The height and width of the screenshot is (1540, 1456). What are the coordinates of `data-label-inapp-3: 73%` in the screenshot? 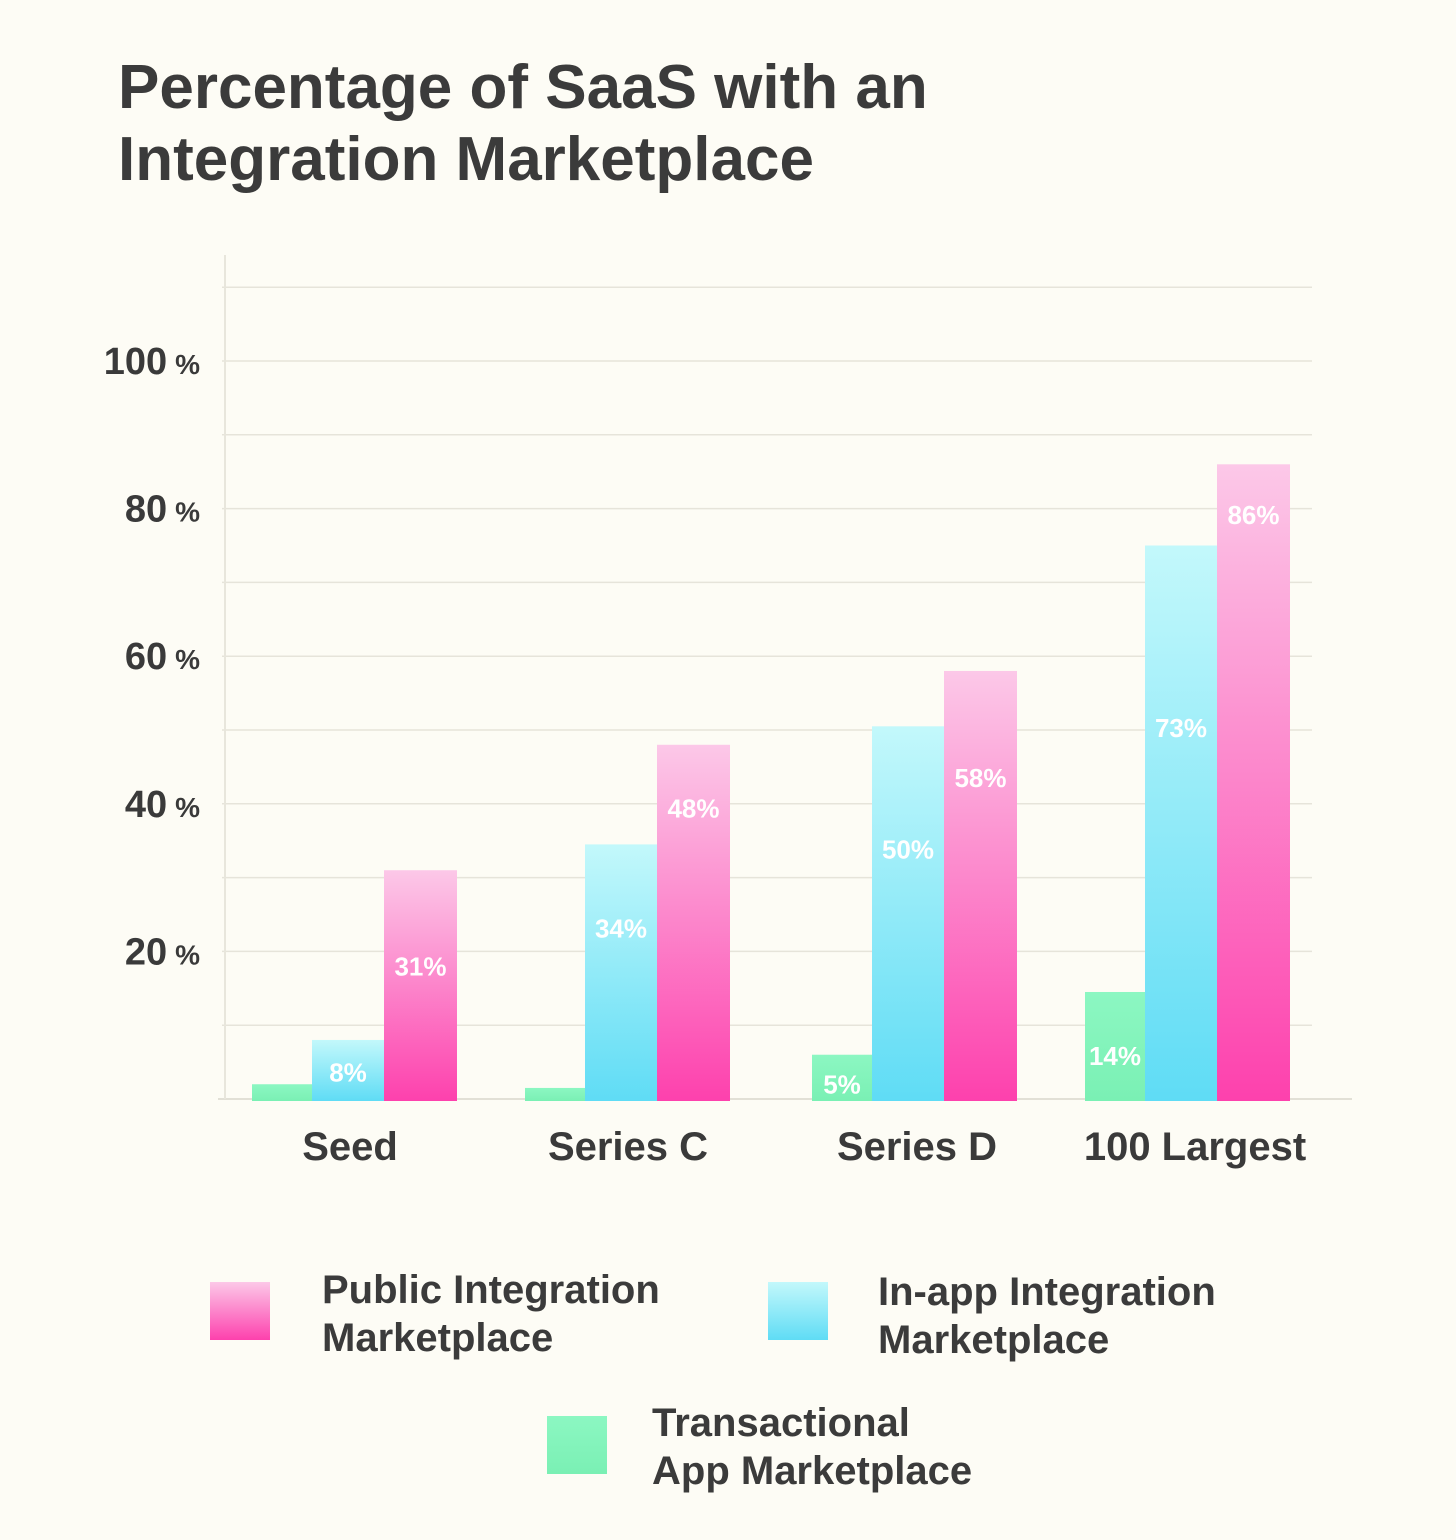 It's located at (1181, 728).